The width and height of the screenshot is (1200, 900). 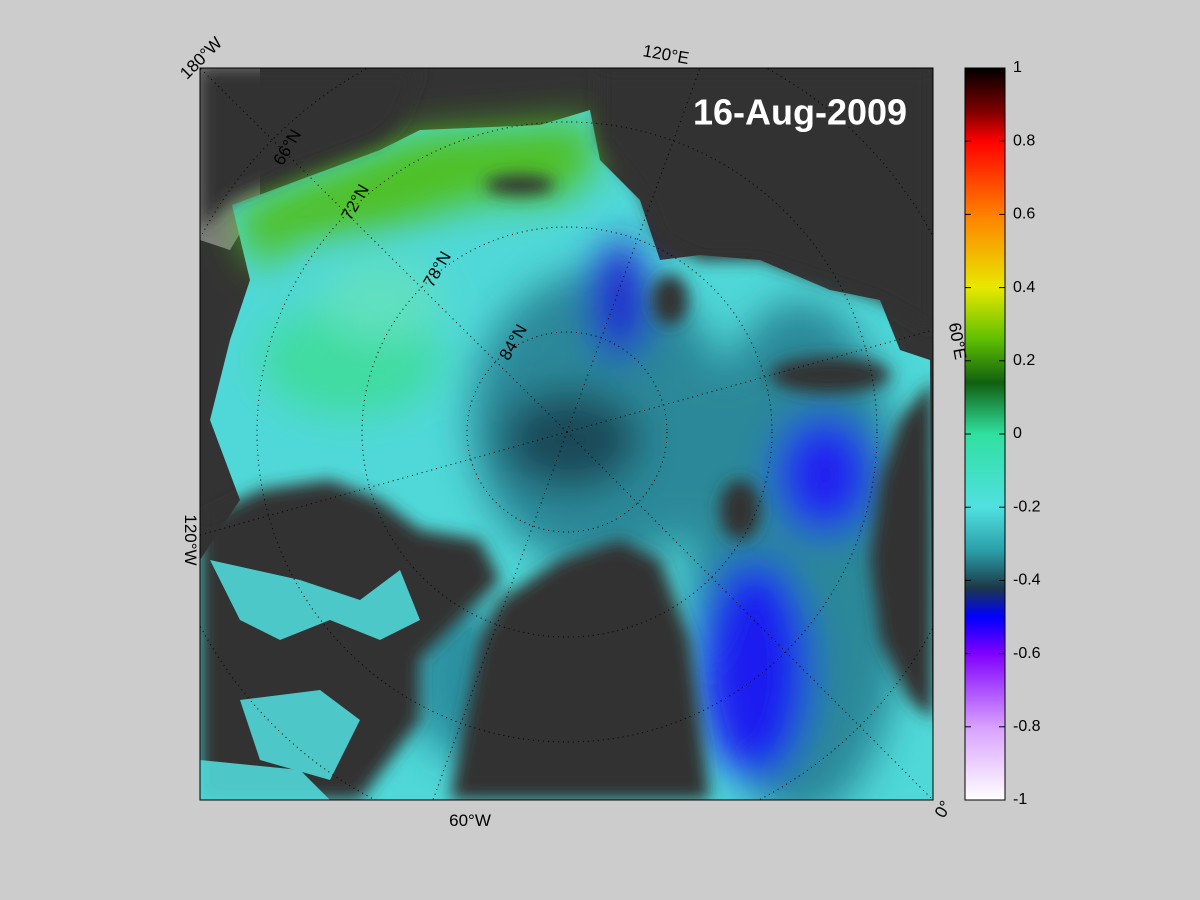 What do you see at coordinates (190, 539) in the screenshot?
I see `longitude-label: 120°W` at bounding box center [190, 539].